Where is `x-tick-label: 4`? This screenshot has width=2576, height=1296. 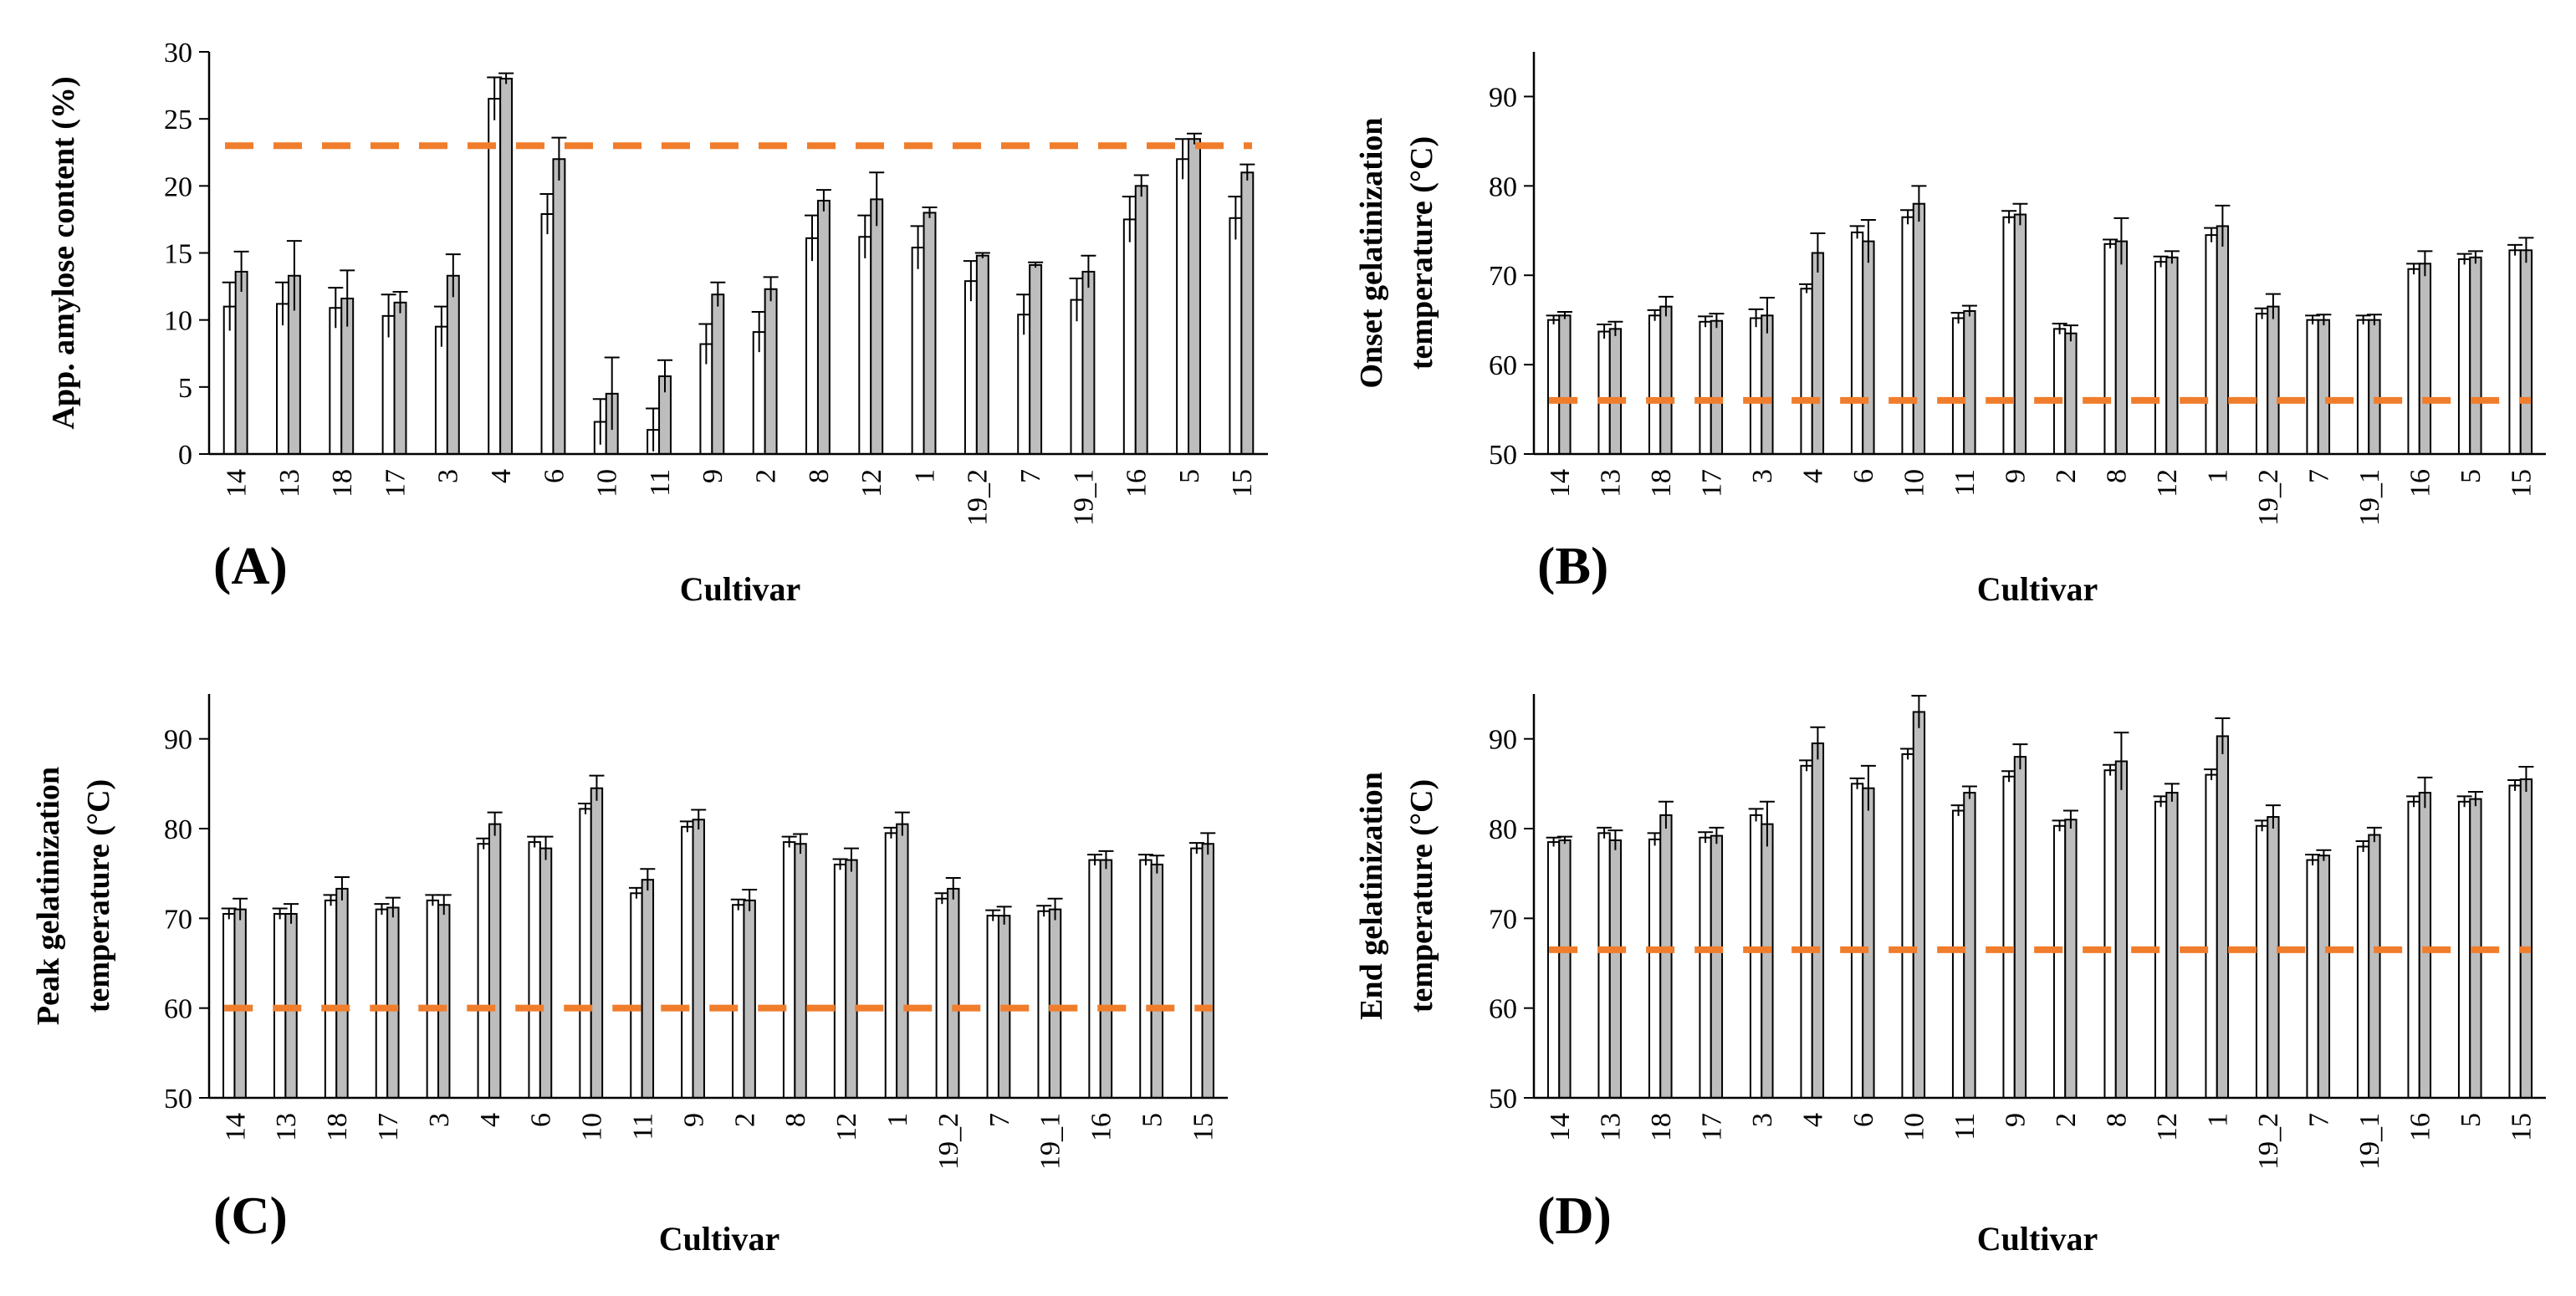
x-tick-label: 4 is located at coordinates (501, 476).